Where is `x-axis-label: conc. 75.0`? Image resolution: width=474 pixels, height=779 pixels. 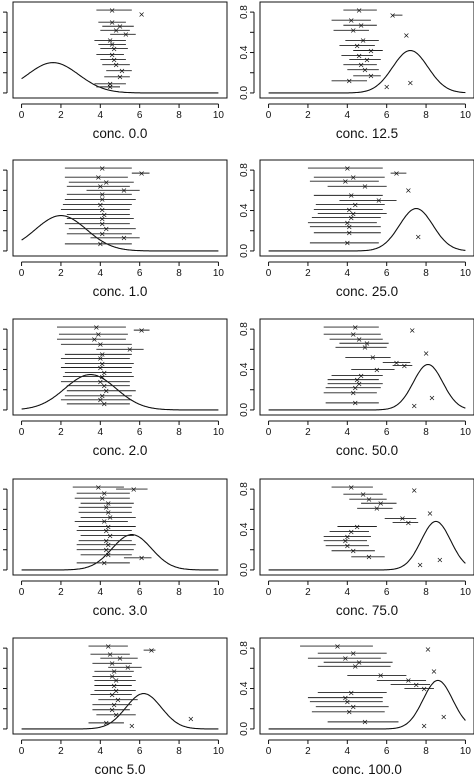 x-axis-label: conc. 75.0 is located at coordinates (367, 610).